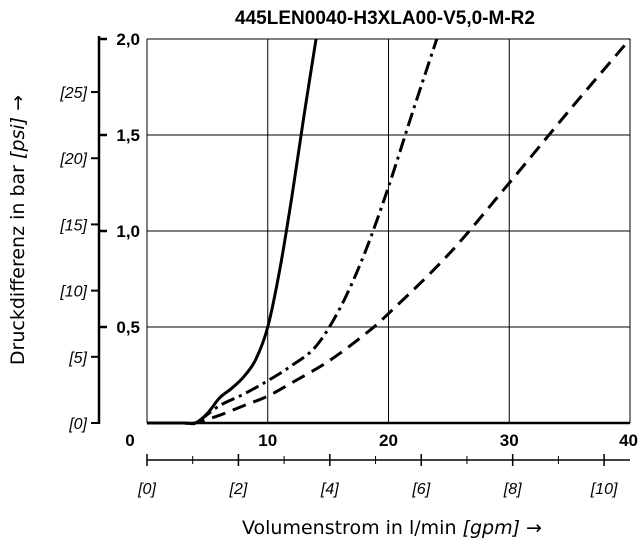  What do you see at coordinates (128, 135) in the screenshot?
I see `y-tick-label: 1,5` at bounding box center [128, 135].